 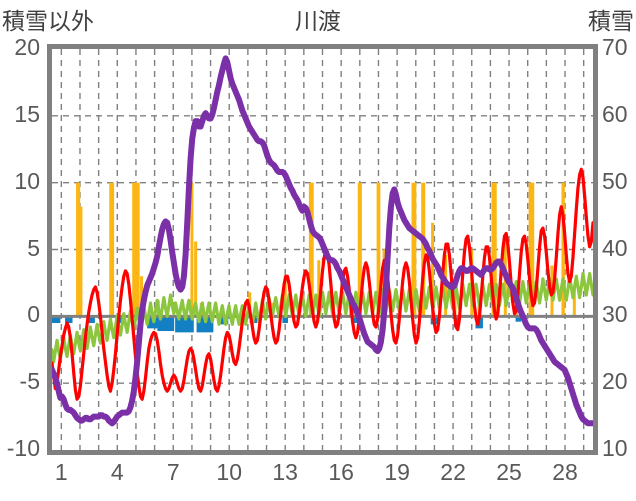 I want to click on x-axis-tick-label: 16, so click(x=341, y=472).